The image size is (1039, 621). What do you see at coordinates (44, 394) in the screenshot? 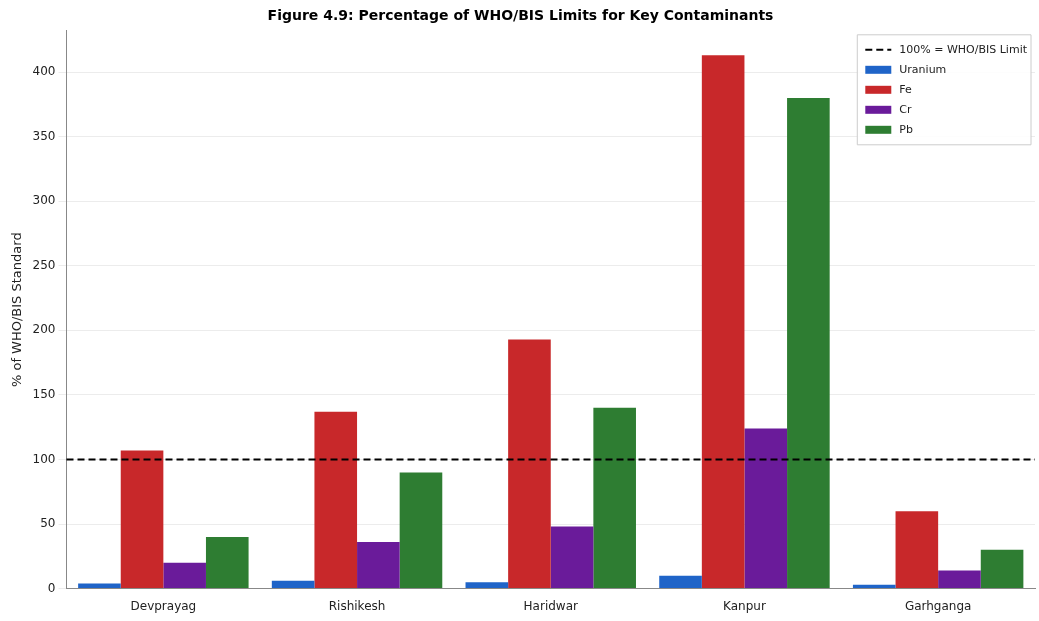
I see `y-tick-label: 150` at bounding box center [44, 394].